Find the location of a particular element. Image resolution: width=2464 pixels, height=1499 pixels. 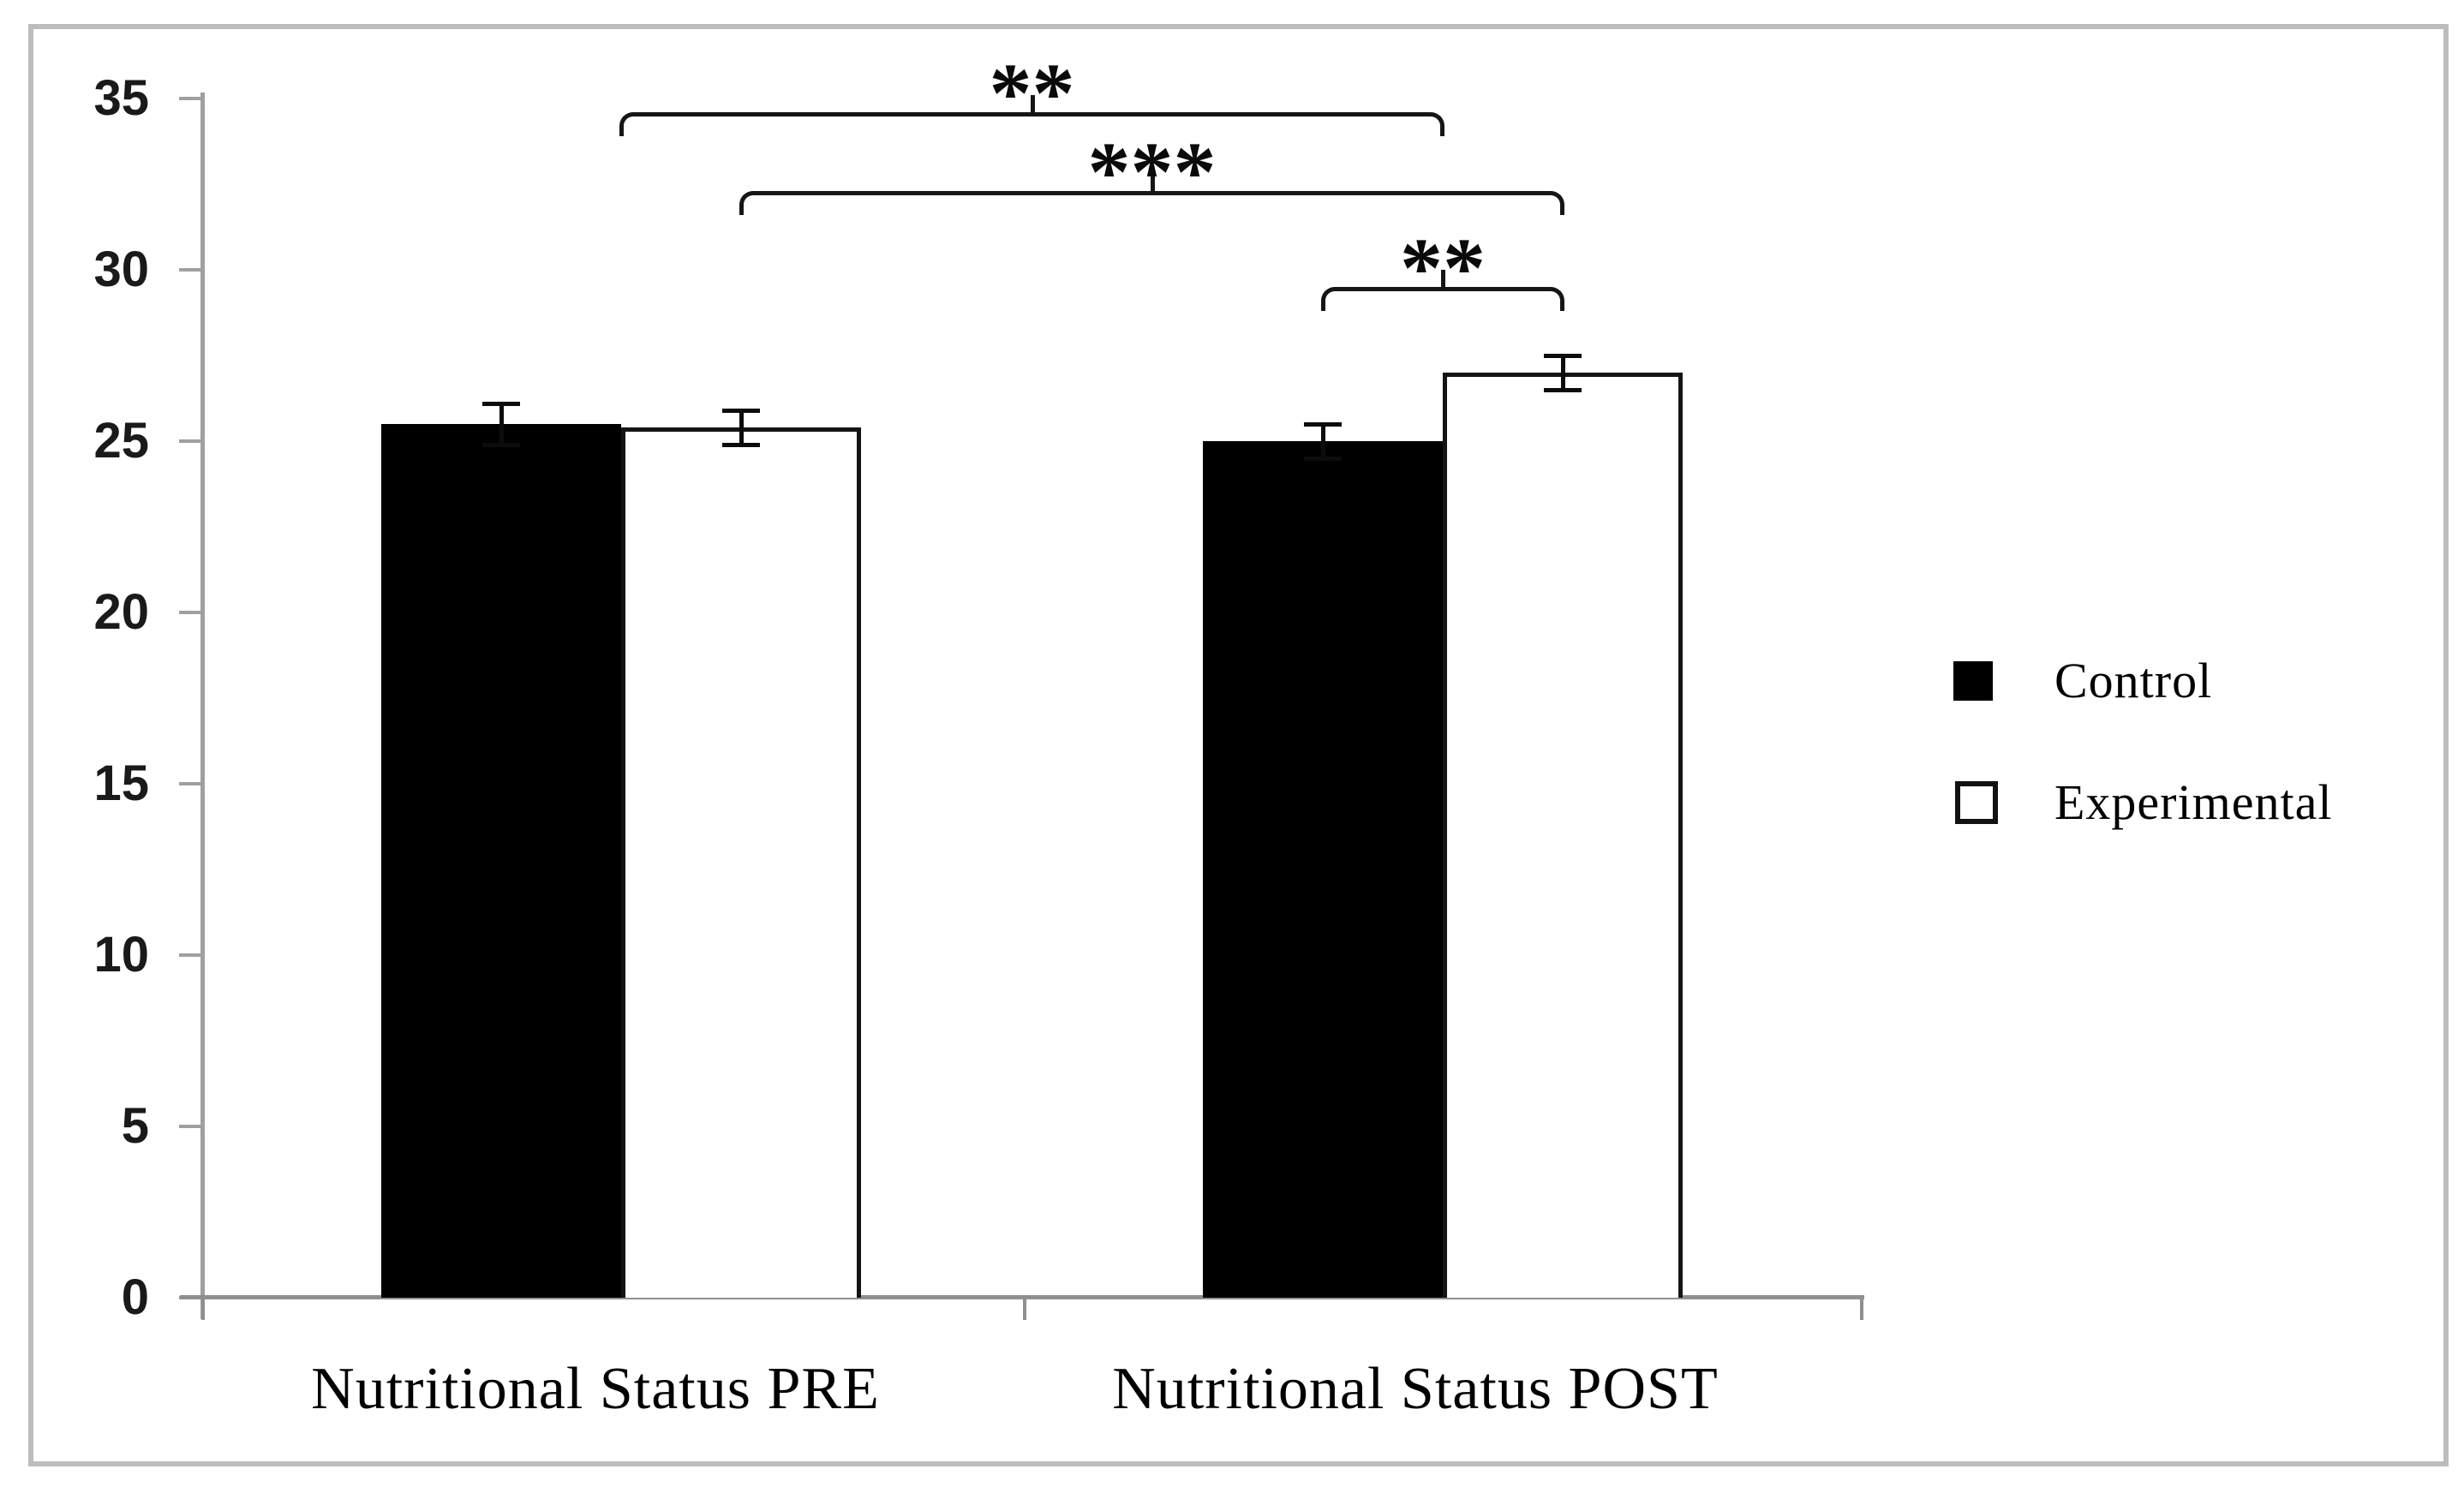

legend-label-control: Control is located at coordinates (2133, 680).